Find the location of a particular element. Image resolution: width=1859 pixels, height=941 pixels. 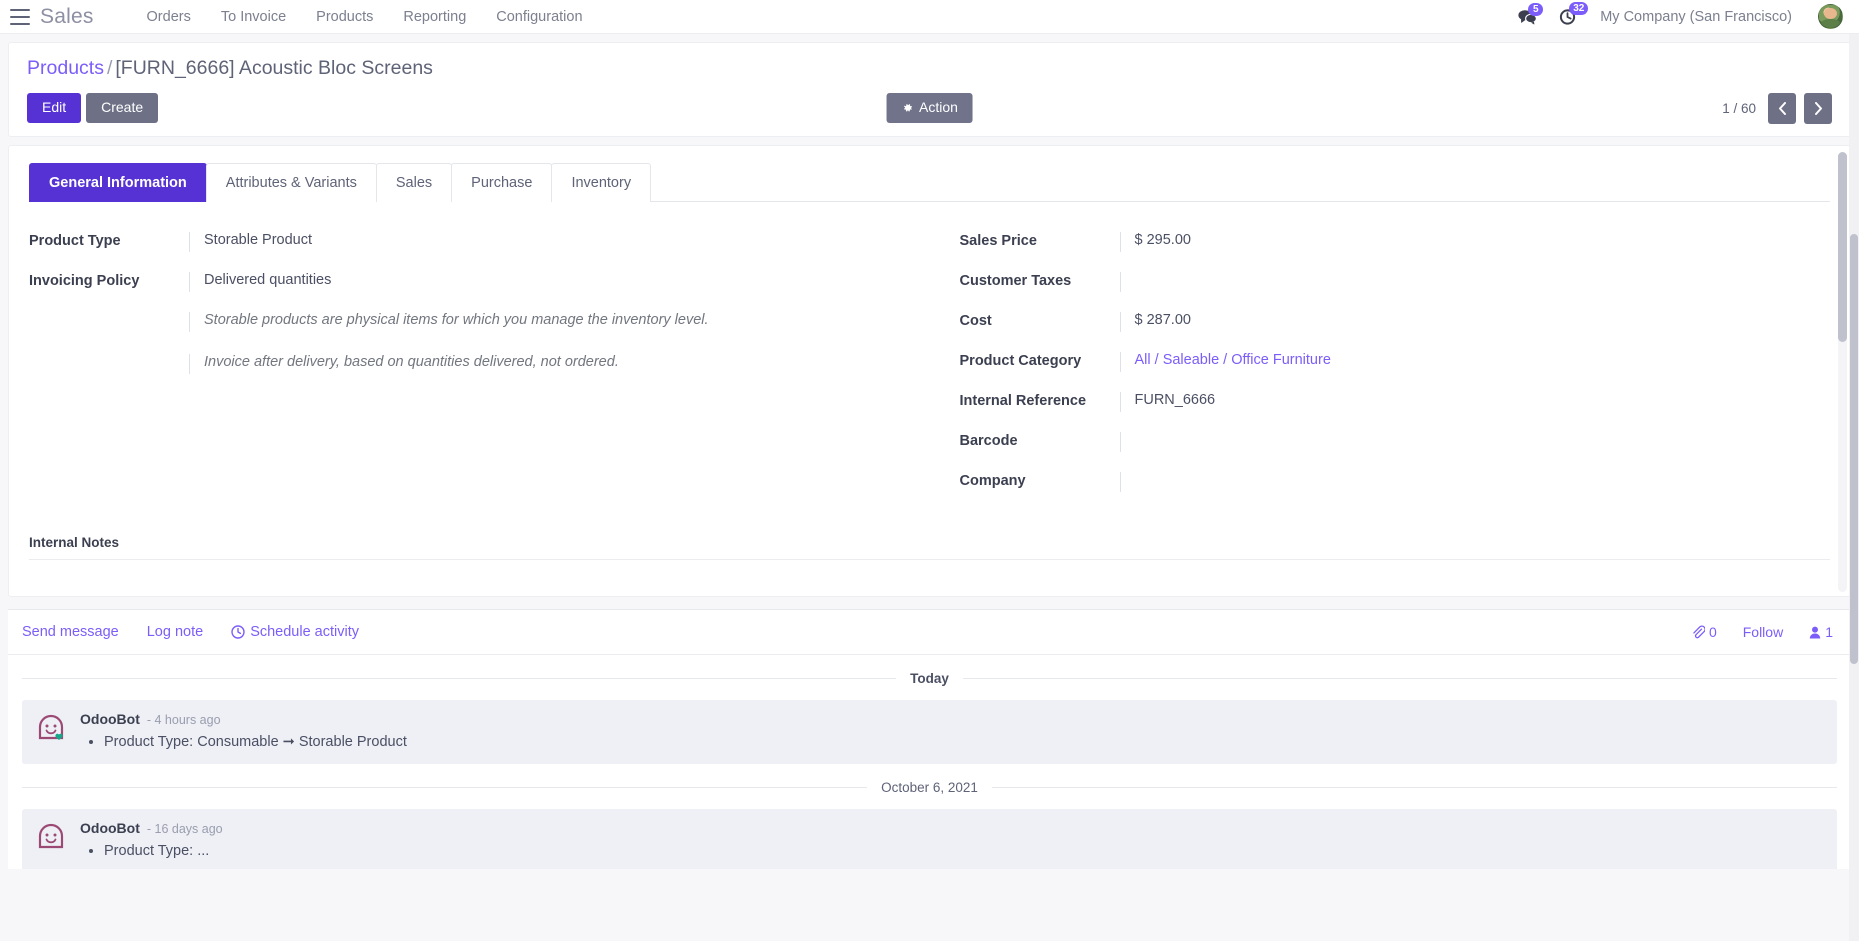

field-company: Company is located at coordinates (1375, 482).